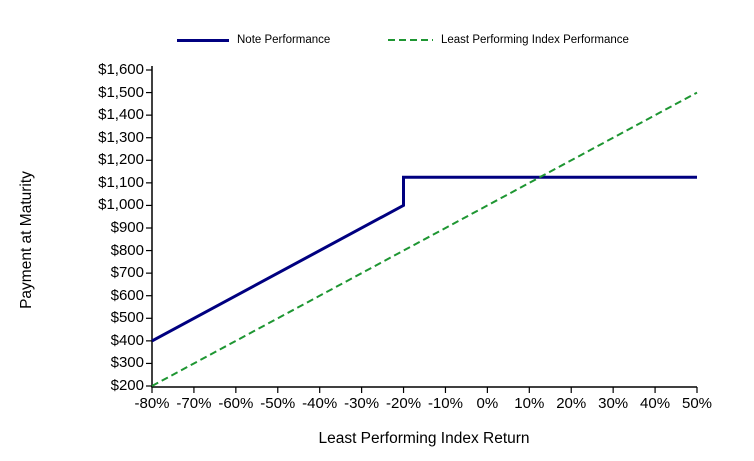 The width and height of the screenshot is (754, 461). Describe the element at coordinates (127, 295) in the screenshot. I see `y-tick-label: $600` at that location.